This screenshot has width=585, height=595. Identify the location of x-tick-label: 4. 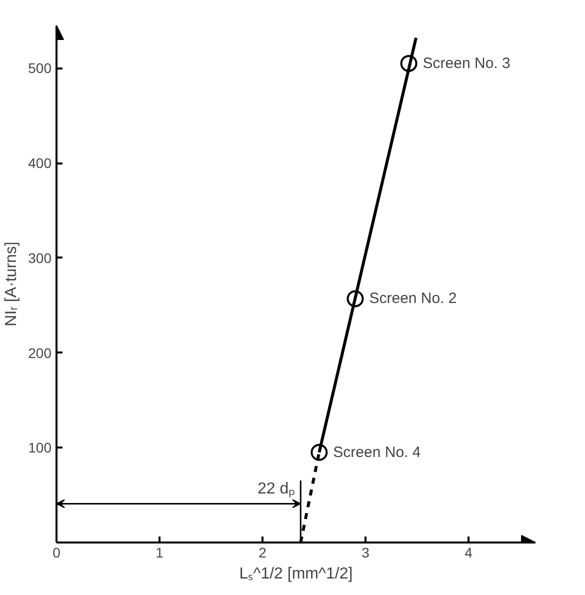
(468, 552).